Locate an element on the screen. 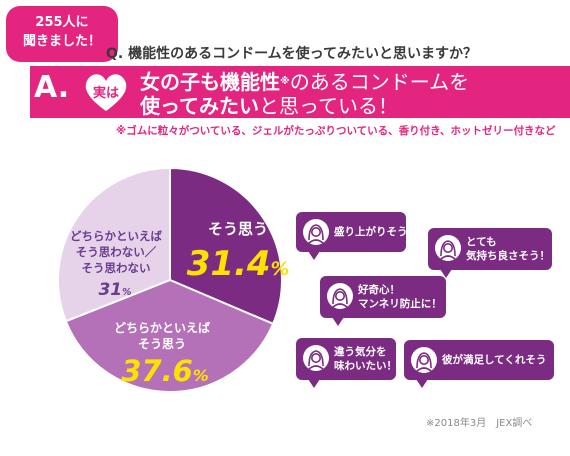 Image resolution: width=570 pixels, height=456 pixels. headline-rest-2: と思っている！ is located at coordinates (328, 106).